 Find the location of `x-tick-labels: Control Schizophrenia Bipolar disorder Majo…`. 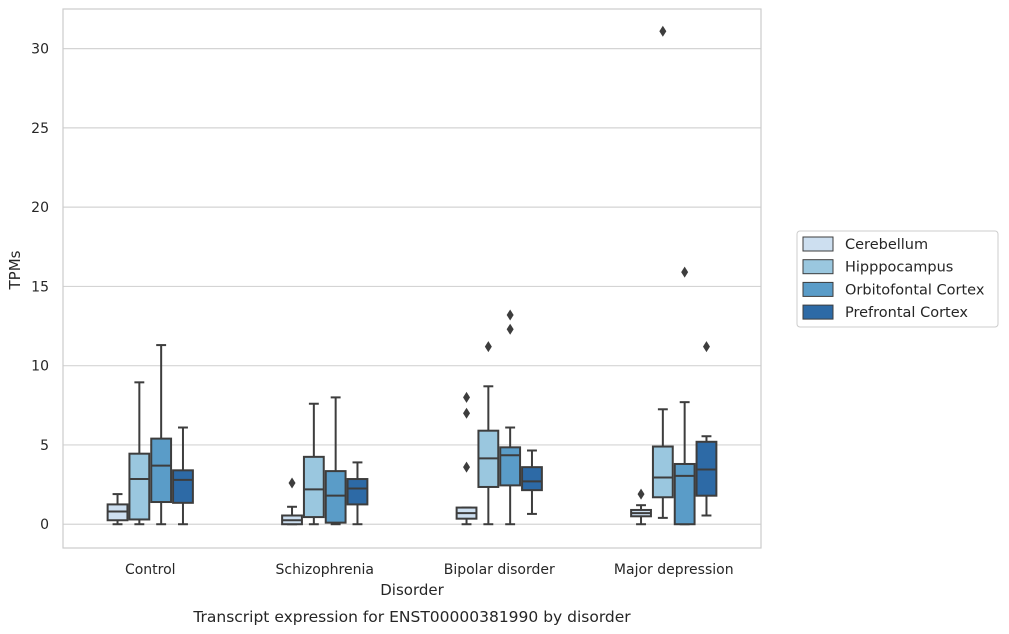

x-tick-labels: Control Schizophrenia Bipolar disorder Majo… is located at coordinates (429, 570).